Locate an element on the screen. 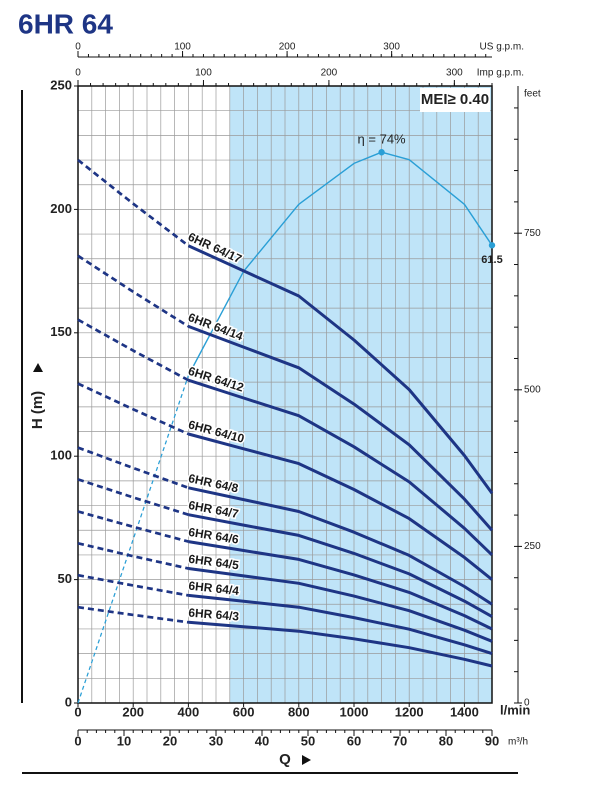 The height and width of the screenshot is (800, 594). y2-unit: feet is located at coordinates (532, 94).